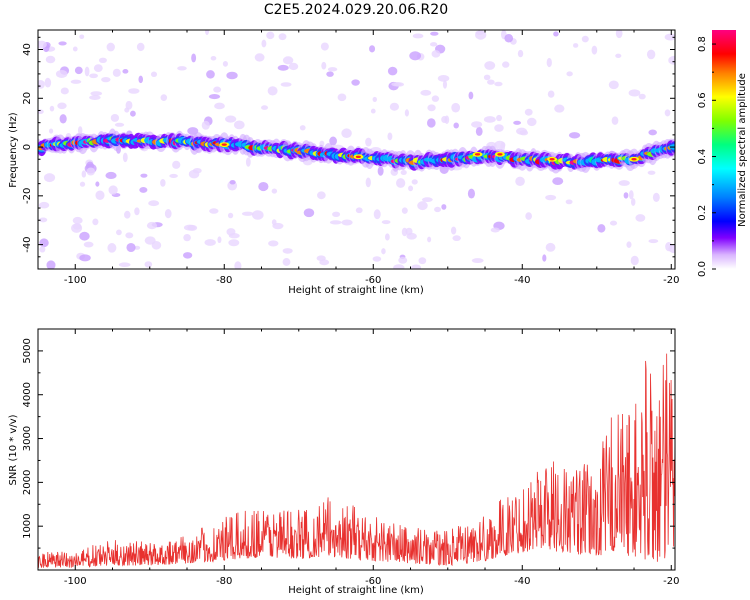  Describe the element at coordinates (356, 590) in the screenshot. I see `snr-xlabel: Height of straight line (km)` at that location.